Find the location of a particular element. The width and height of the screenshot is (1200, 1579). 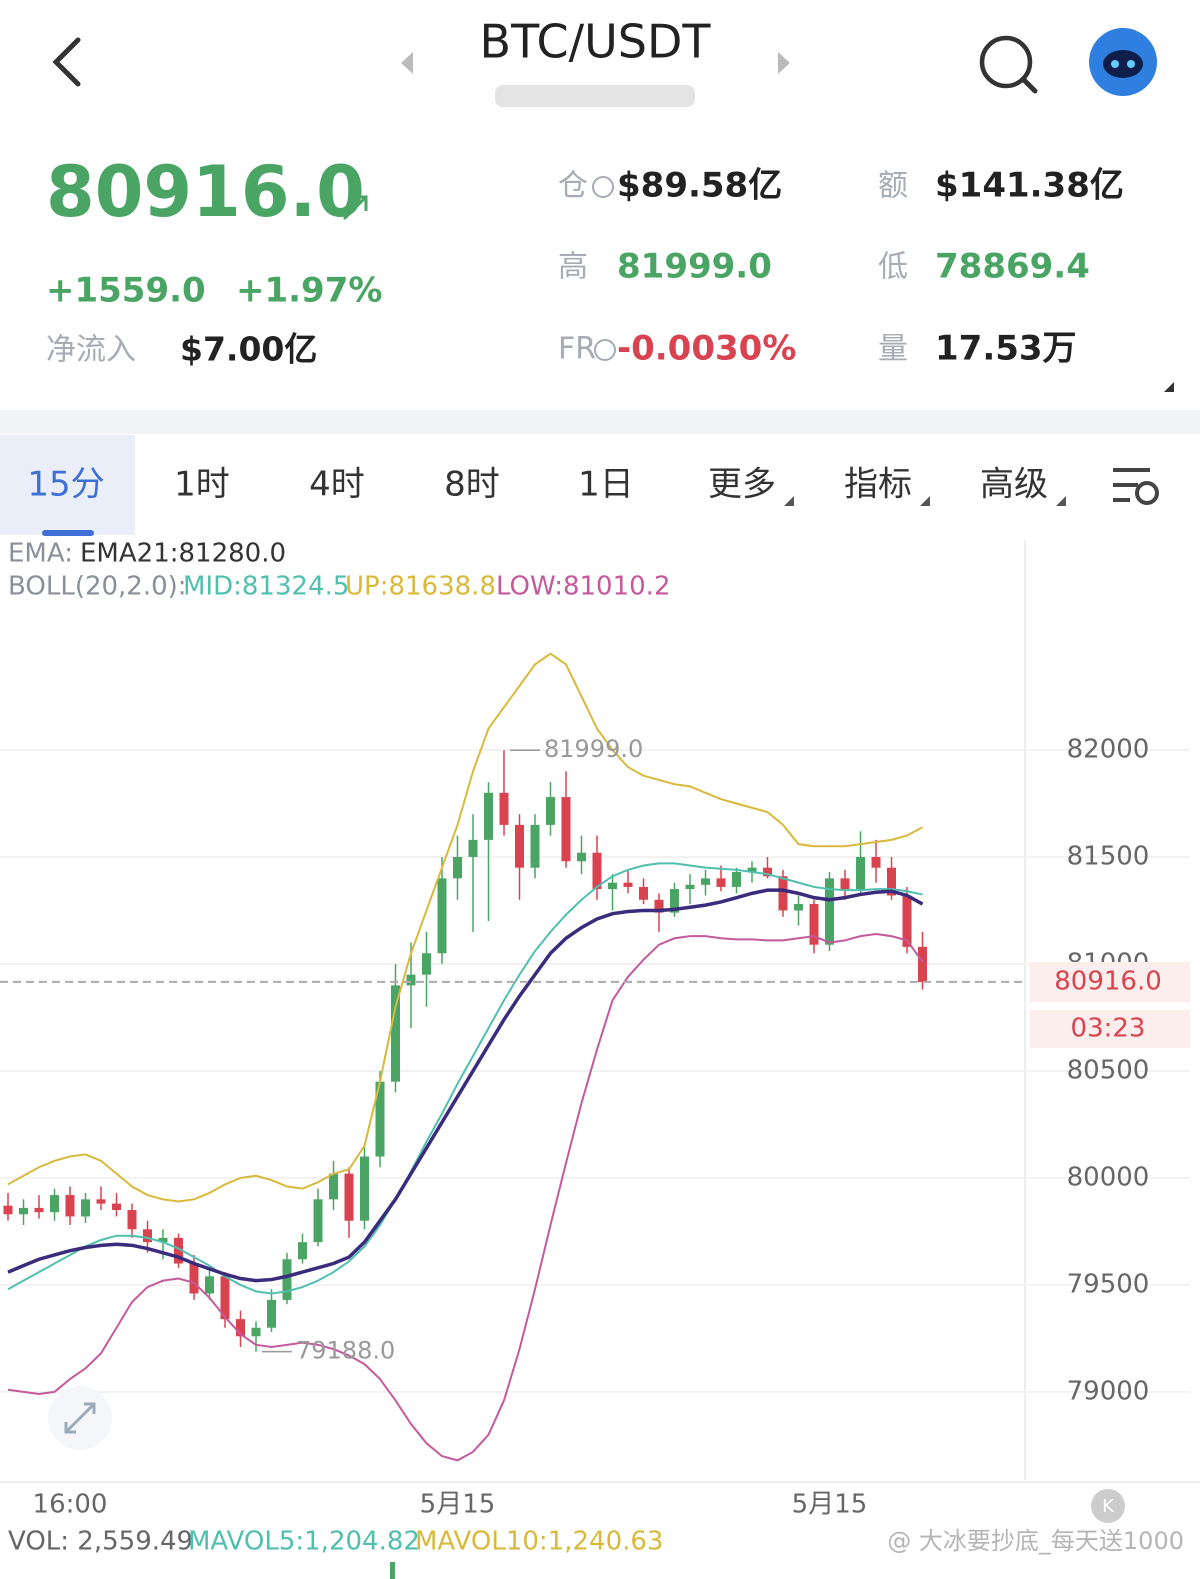

stat-label: 额 is located at coordinates (893, 186).